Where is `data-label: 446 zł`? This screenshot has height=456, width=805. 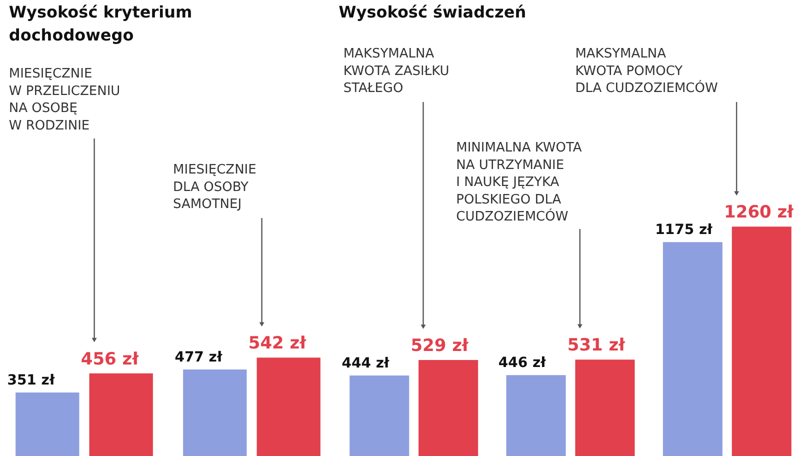
data-label: 446 zł is located at coordinates (522, 363).